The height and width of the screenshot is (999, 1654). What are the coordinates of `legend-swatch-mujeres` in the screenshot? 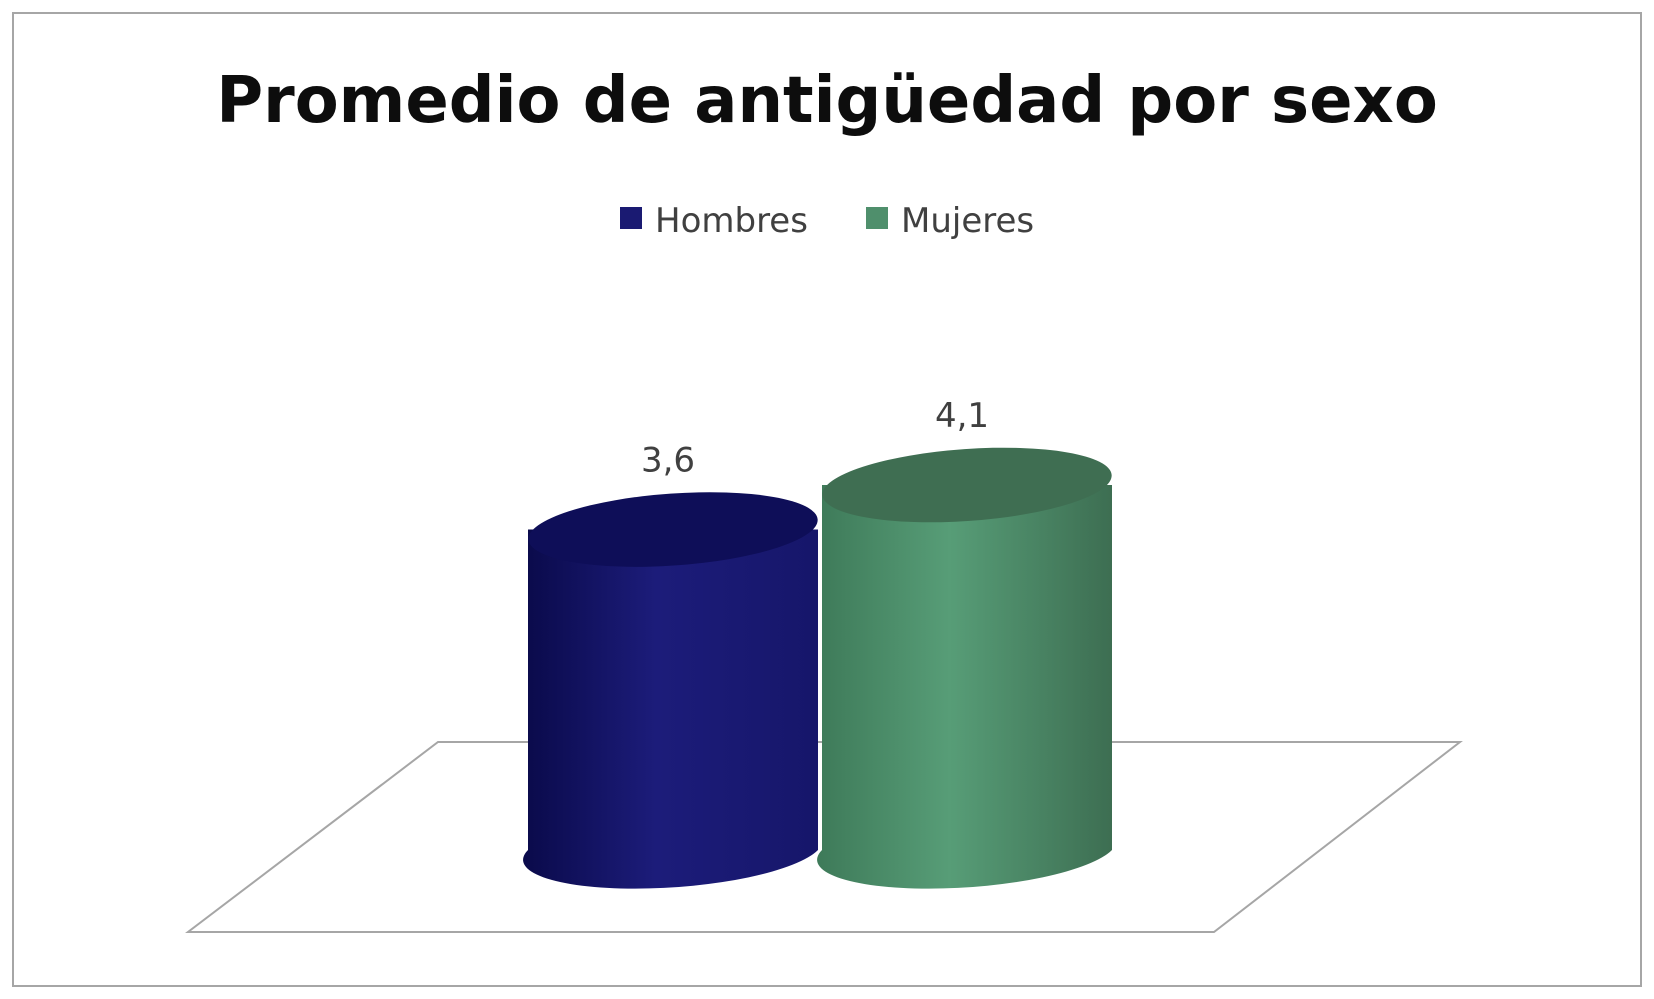 It's located at (877, 218).